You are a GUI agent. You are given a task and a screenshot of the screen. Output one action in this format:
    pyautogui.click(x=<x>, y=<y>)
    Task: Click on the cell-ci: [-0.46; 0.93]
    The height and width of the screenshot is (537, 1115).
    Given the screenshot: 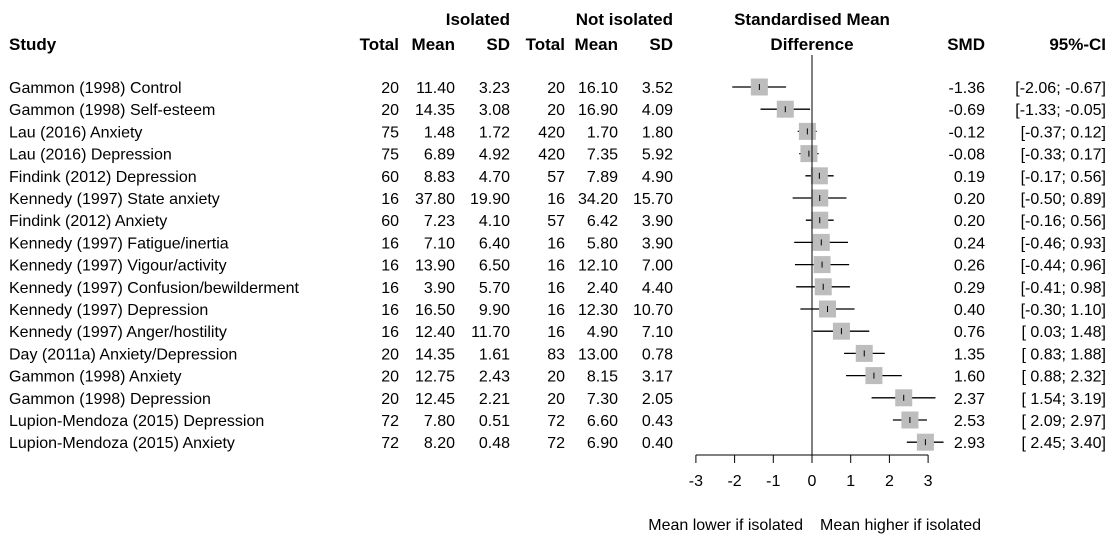 What is the action you would take?
    pyautogui.click(x=1063, y=243)
    